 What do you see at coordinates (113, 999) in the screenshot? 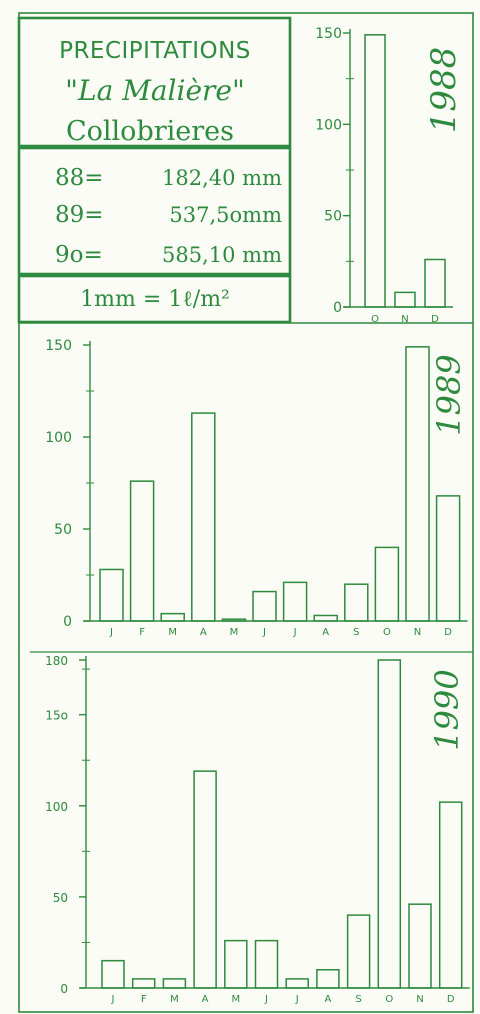
I see `category-label-1990-1: J` at bounding box center [113, 999].